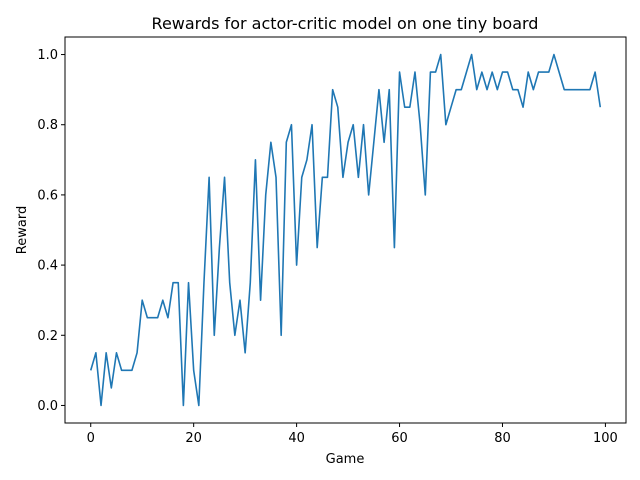 The height and width of the screenshot is (480, 640). What do you see at coordinates (51, 231) in the screenshot?
I see `y-axis-ticks: 0.0 0.2 0.4 0.6 0.8 1.0` at bounding box center [51, 231].